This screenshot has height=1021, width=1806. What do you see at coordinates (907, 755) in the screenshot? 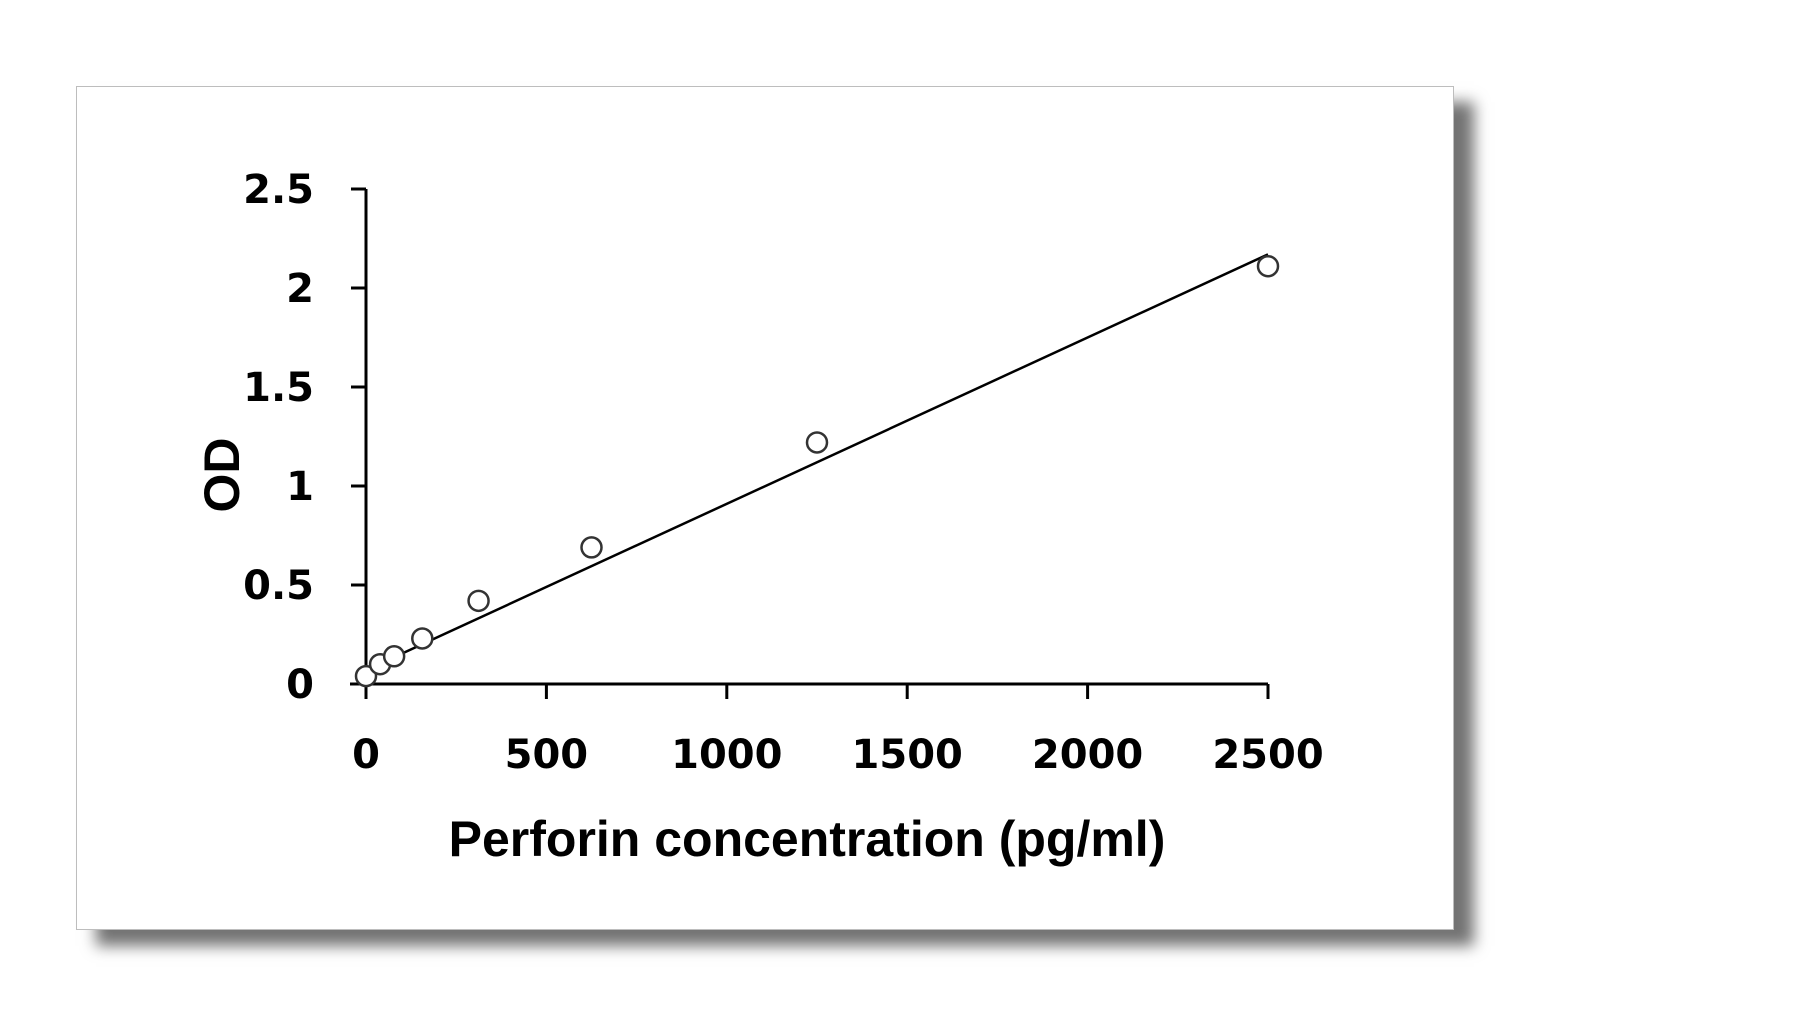
I see `x-tick-label: 1500` at bounding box center [907, 755].